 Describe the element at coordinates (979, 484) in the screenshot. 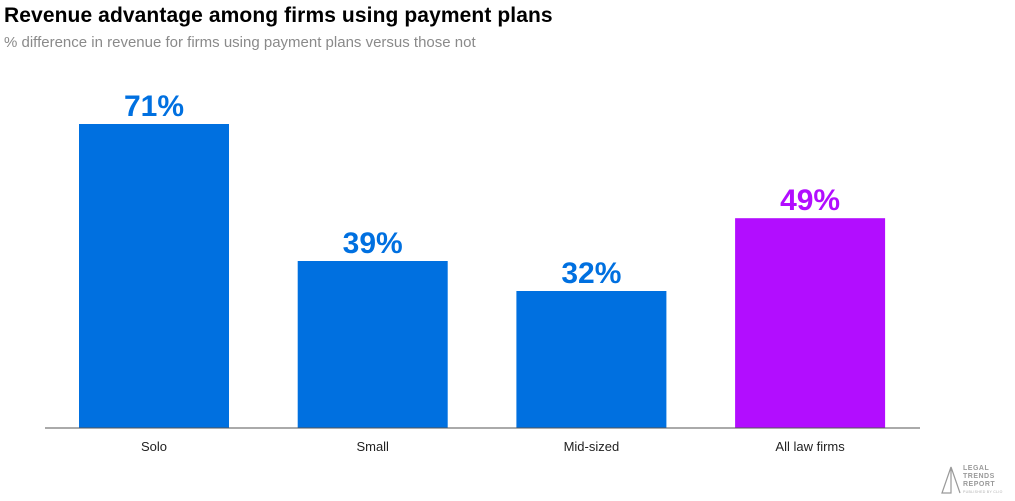

I see `logo-line-3: REPORT` at that location.